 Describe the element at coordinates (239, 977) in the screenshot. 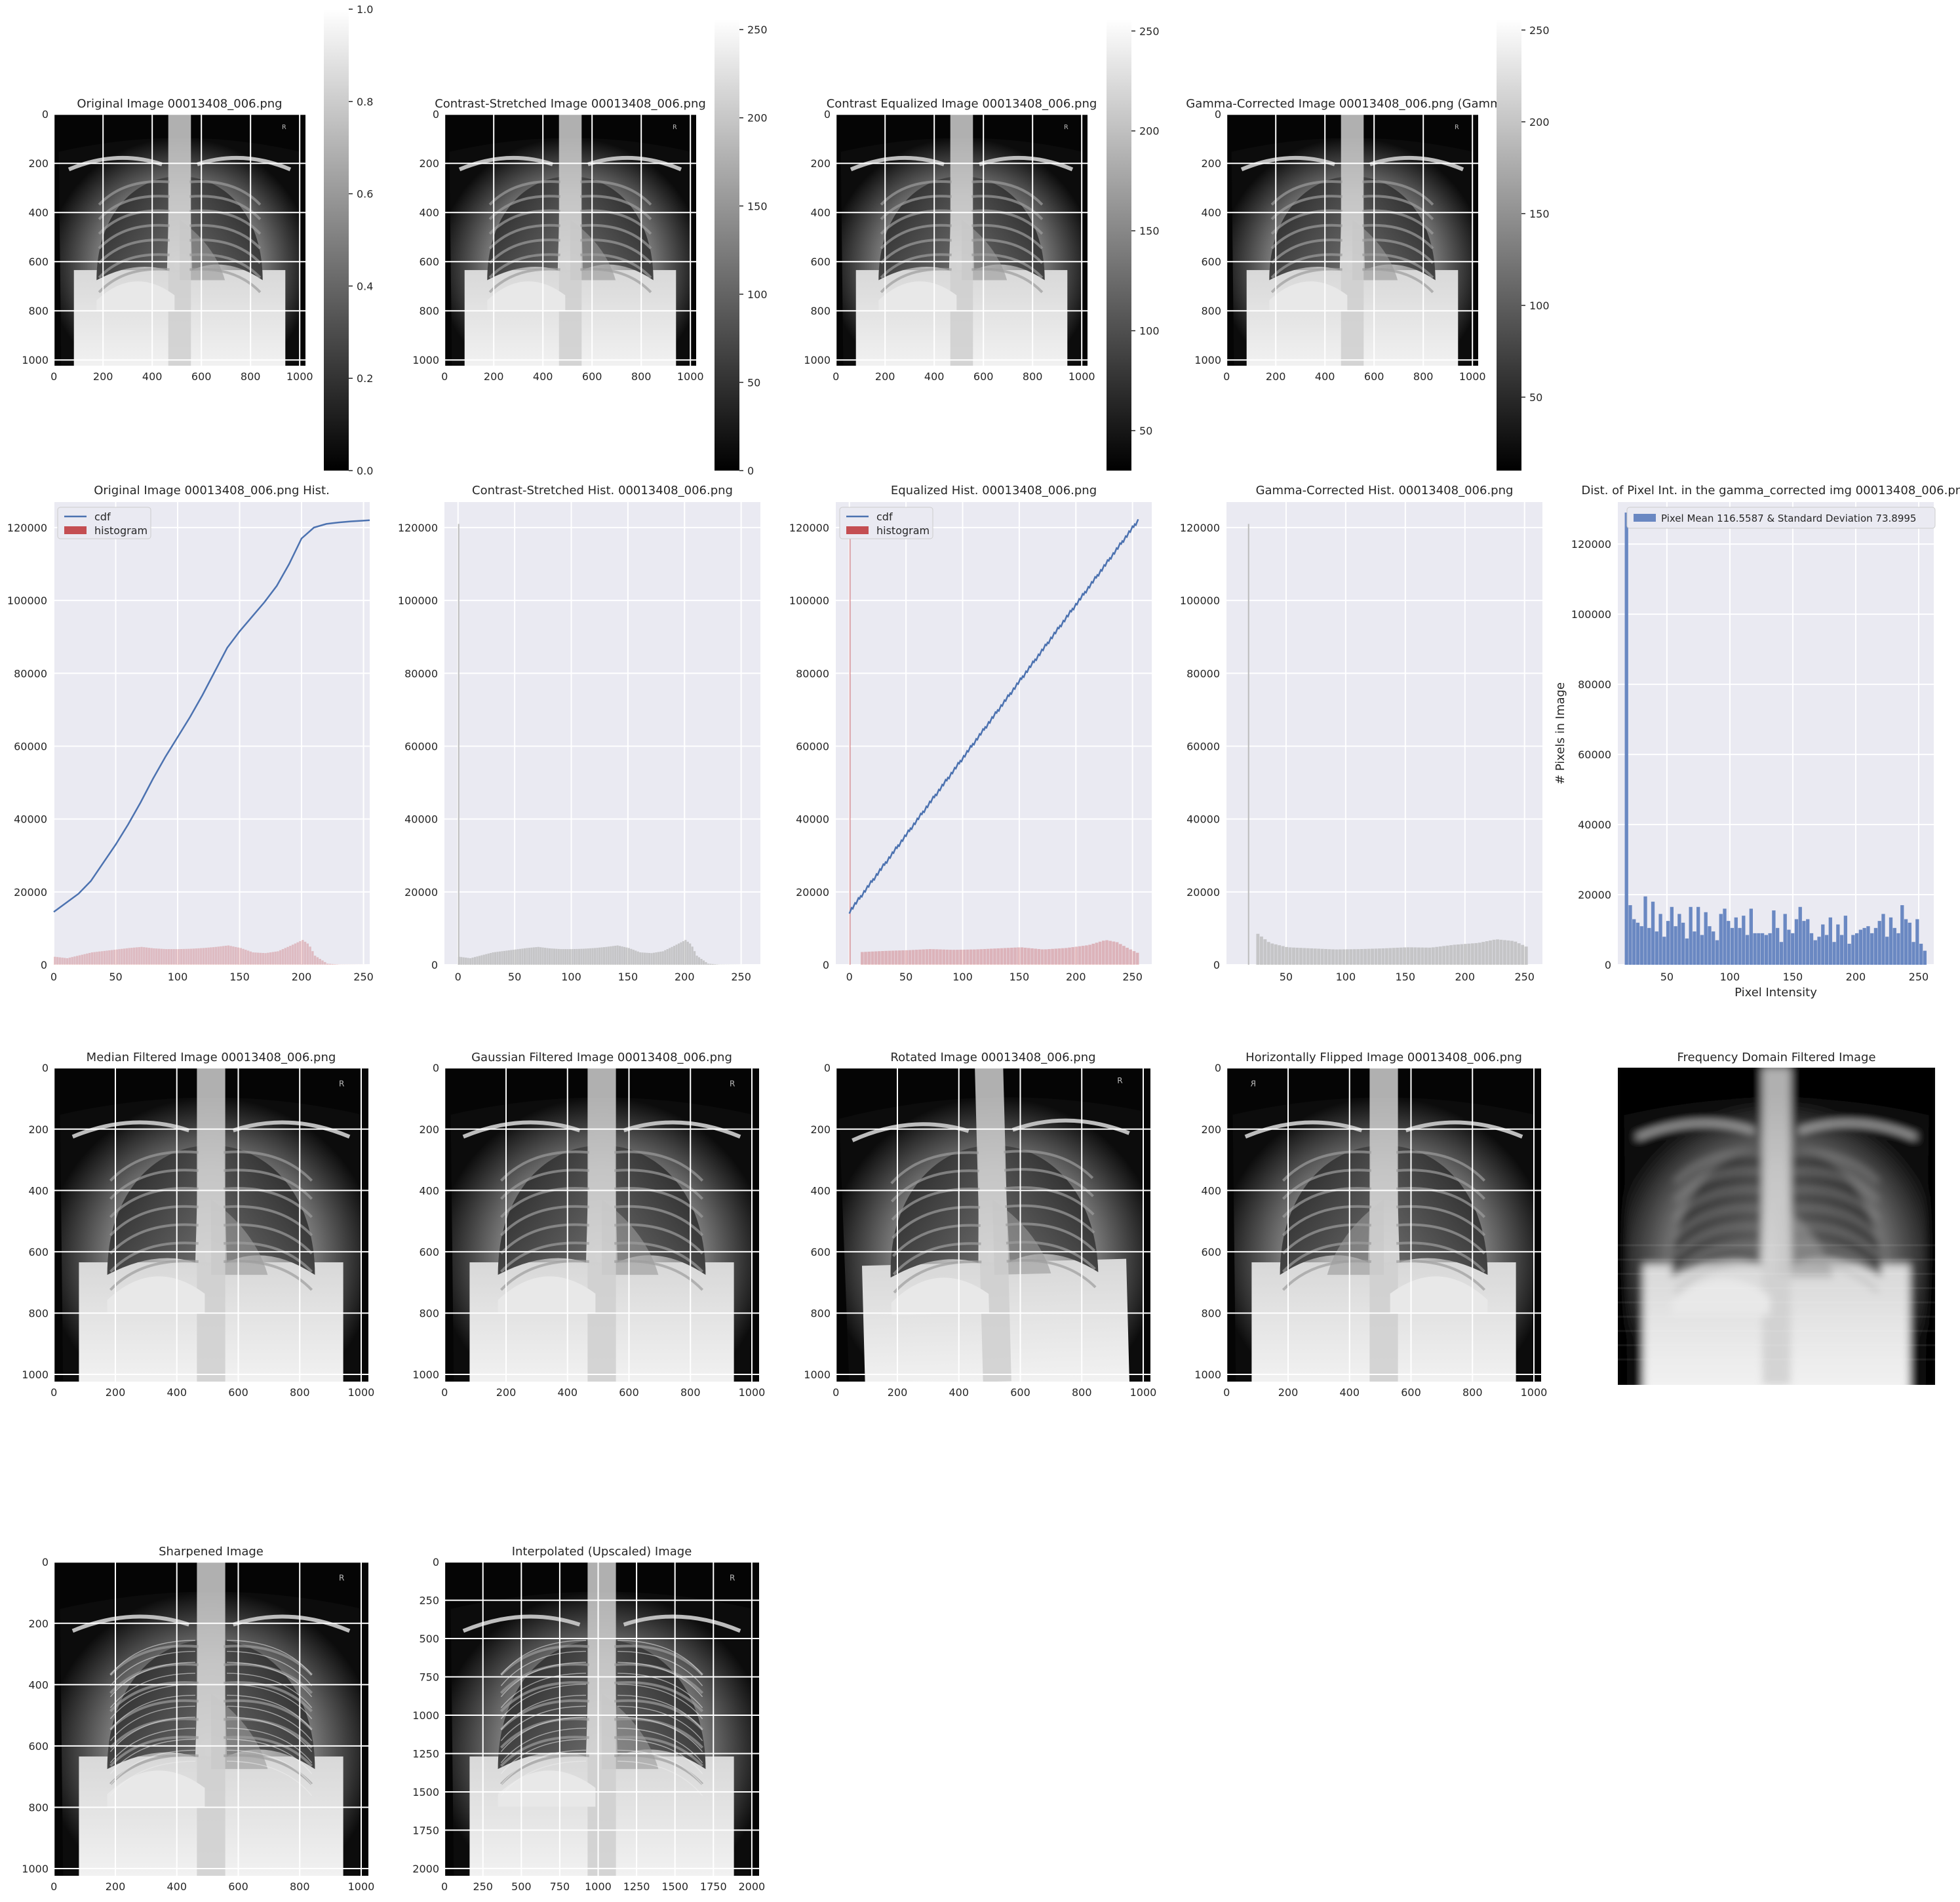

I see `x-tick-label: 150` at that location.